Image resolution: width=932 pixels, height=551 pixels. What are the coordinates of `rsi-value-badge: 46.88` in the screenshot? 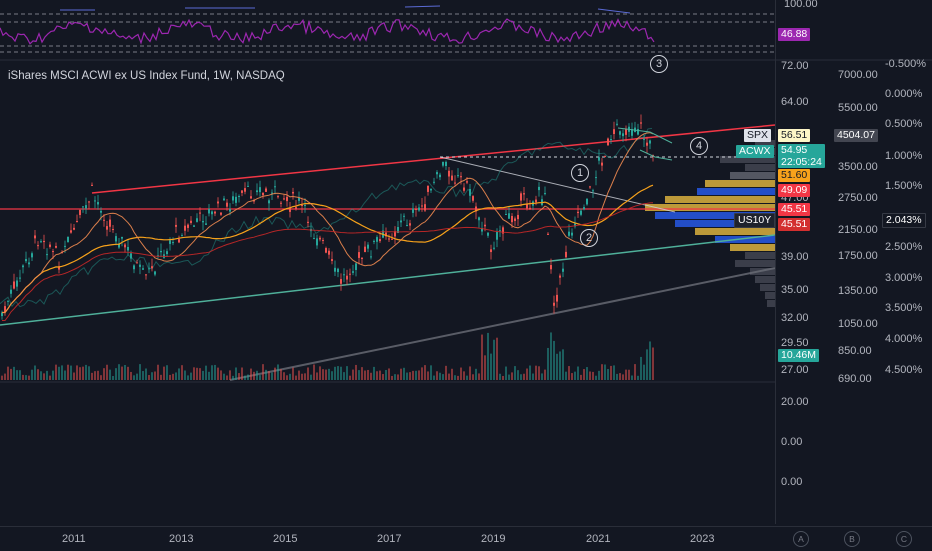 It's located at (794, 34).